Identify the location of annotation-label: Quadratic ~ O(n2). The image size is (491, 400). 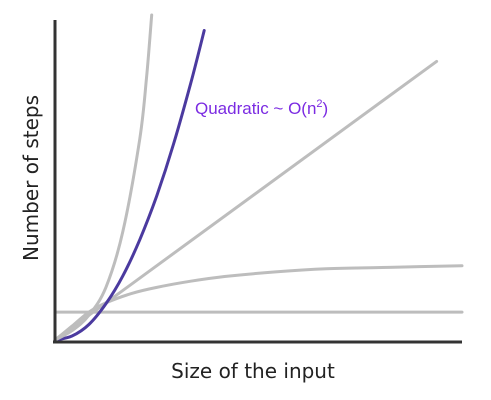
(261, 108).